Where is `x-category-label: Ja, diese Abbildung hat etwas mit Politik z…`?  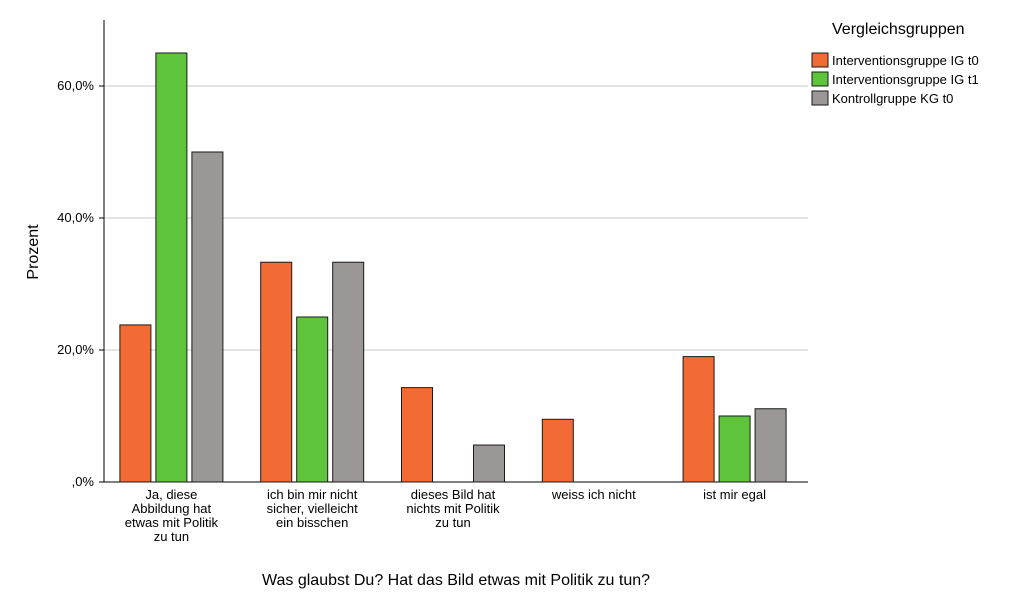
x-category-label: Ja, diese Abbildung hat etwas mit Politik z… is located at coordinates (172, 515).